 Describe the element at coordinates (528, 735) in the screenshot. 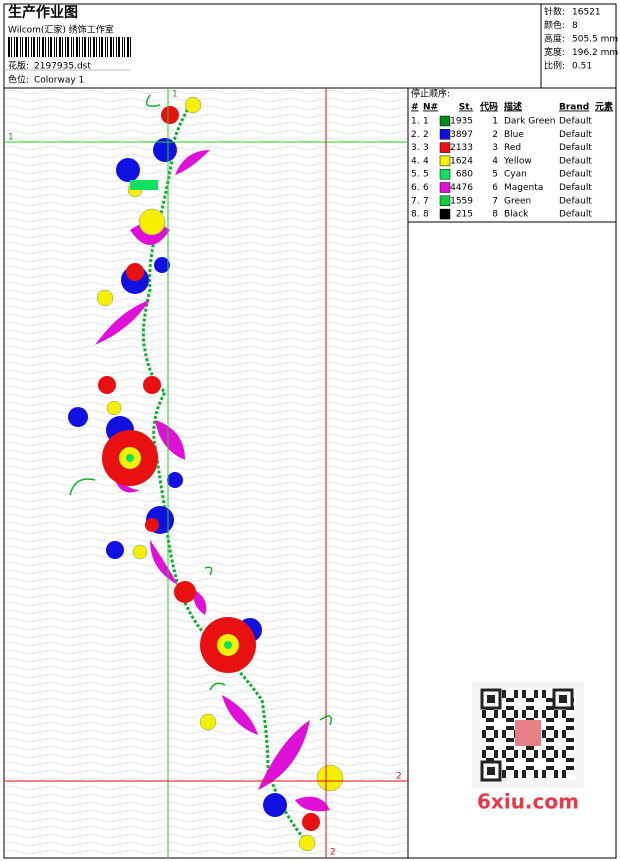

I see `qr-code` at that location.